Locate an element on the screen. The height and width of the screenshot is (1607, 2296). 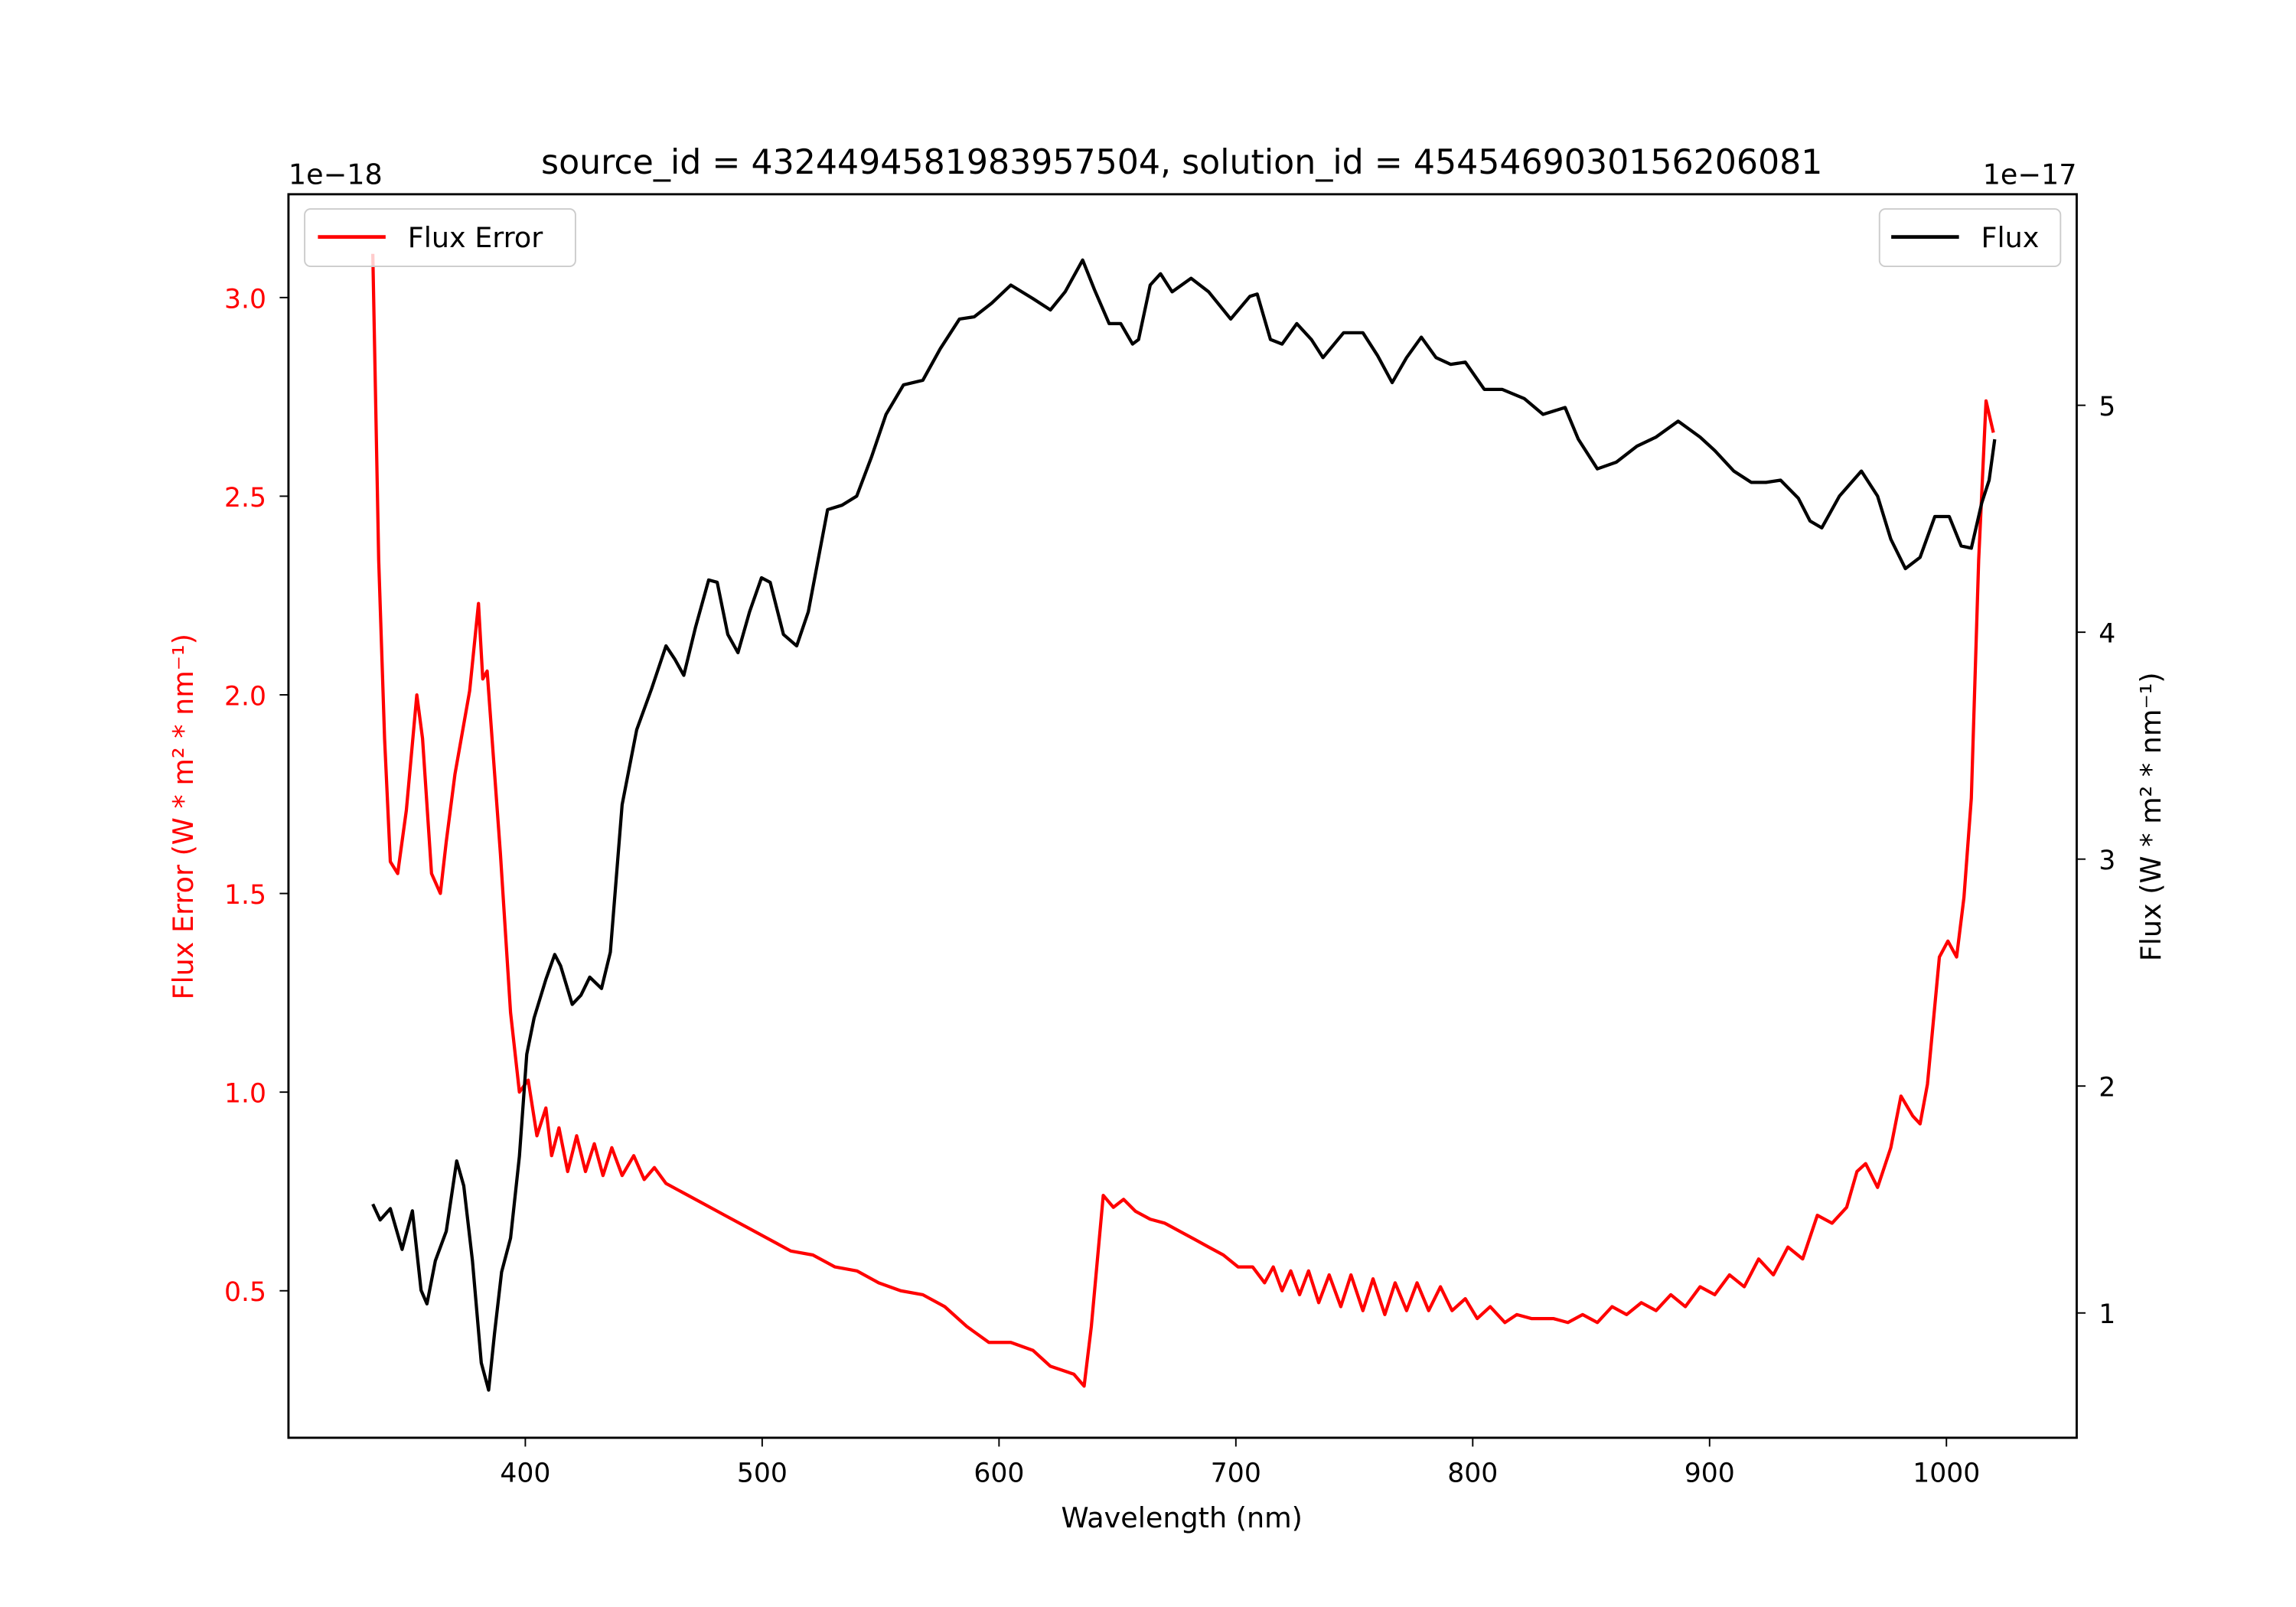
left-y-tick-label: 1.0 is located at coordinates (245, 1094).